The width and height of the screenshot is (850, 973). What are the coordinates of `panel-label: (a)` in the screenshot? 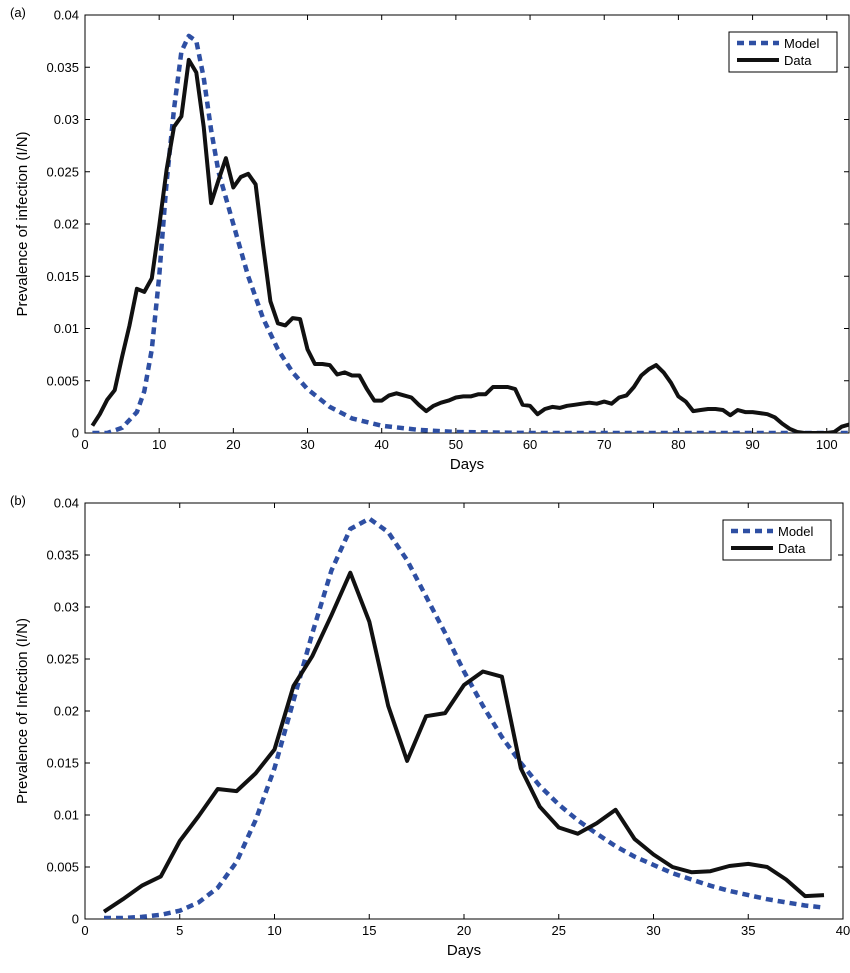 It's located at (18, 12).